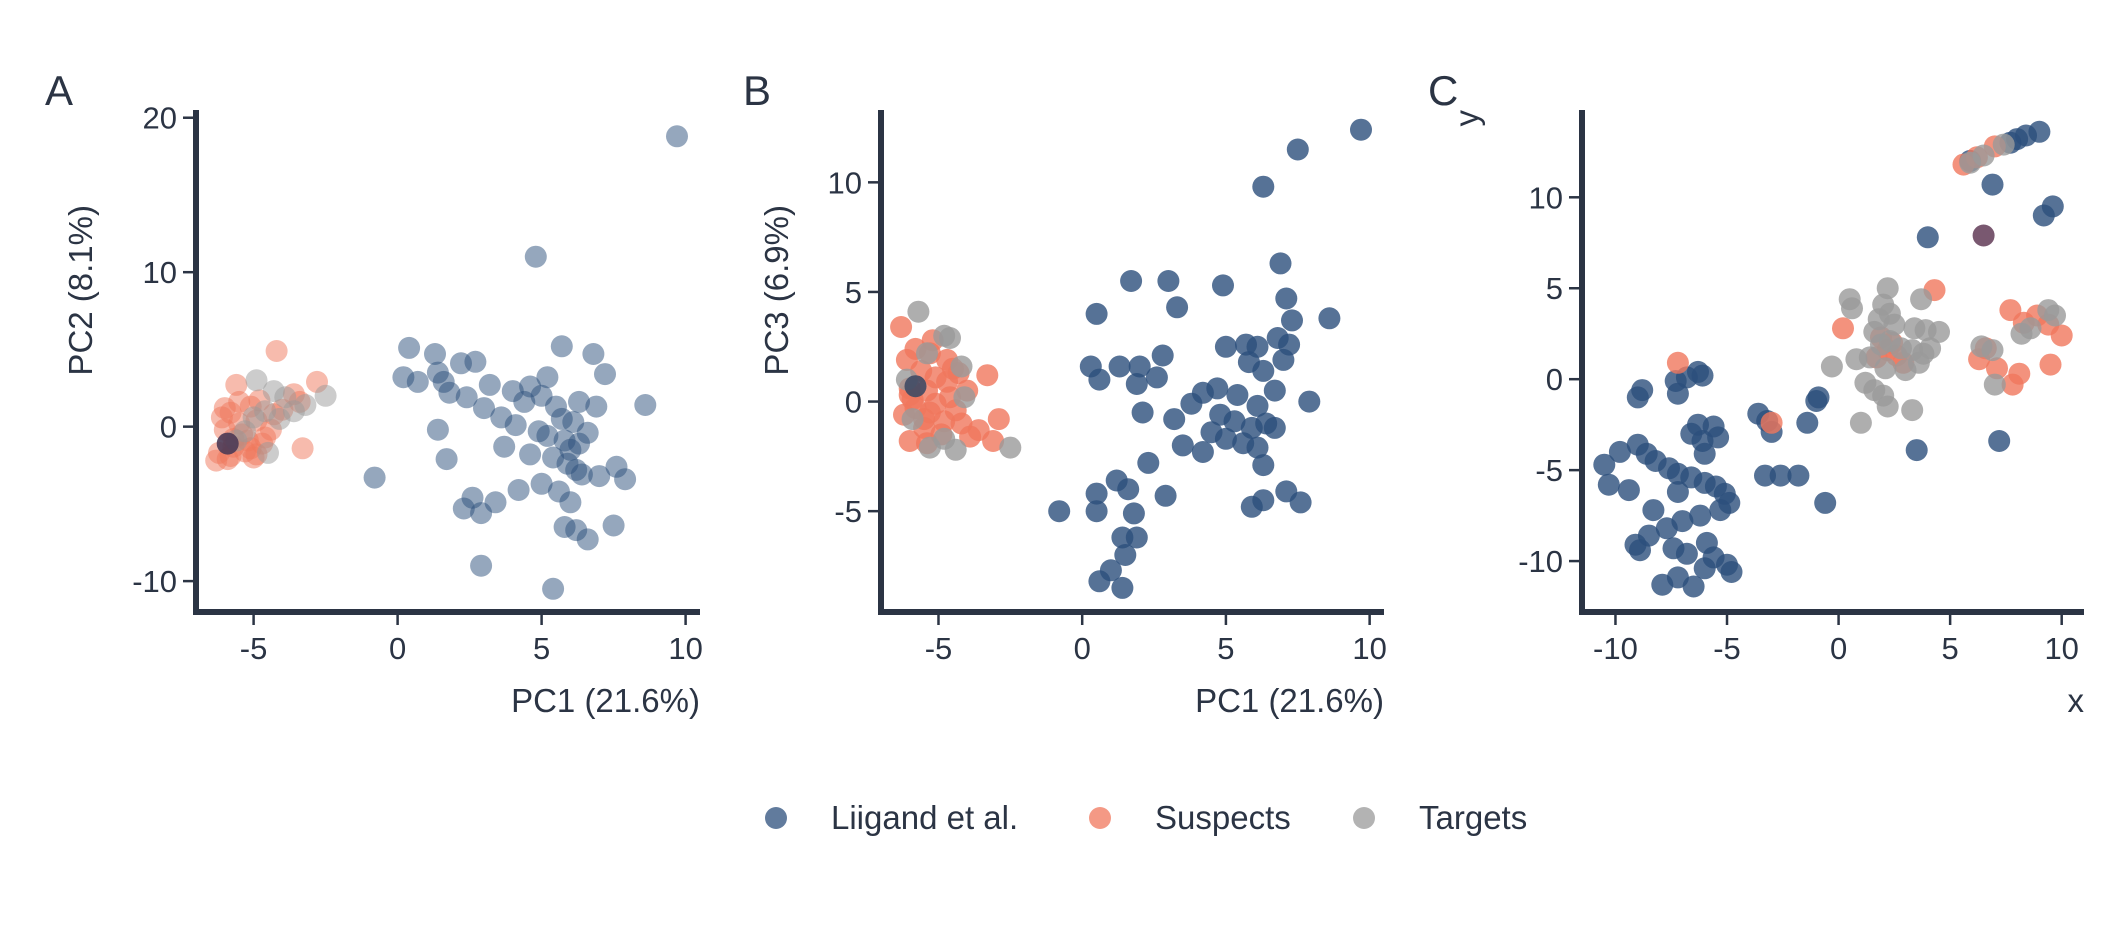 The image size is (2125, 944). I want to click on panel-c-y-axis-title: y, so click(1466, 118).